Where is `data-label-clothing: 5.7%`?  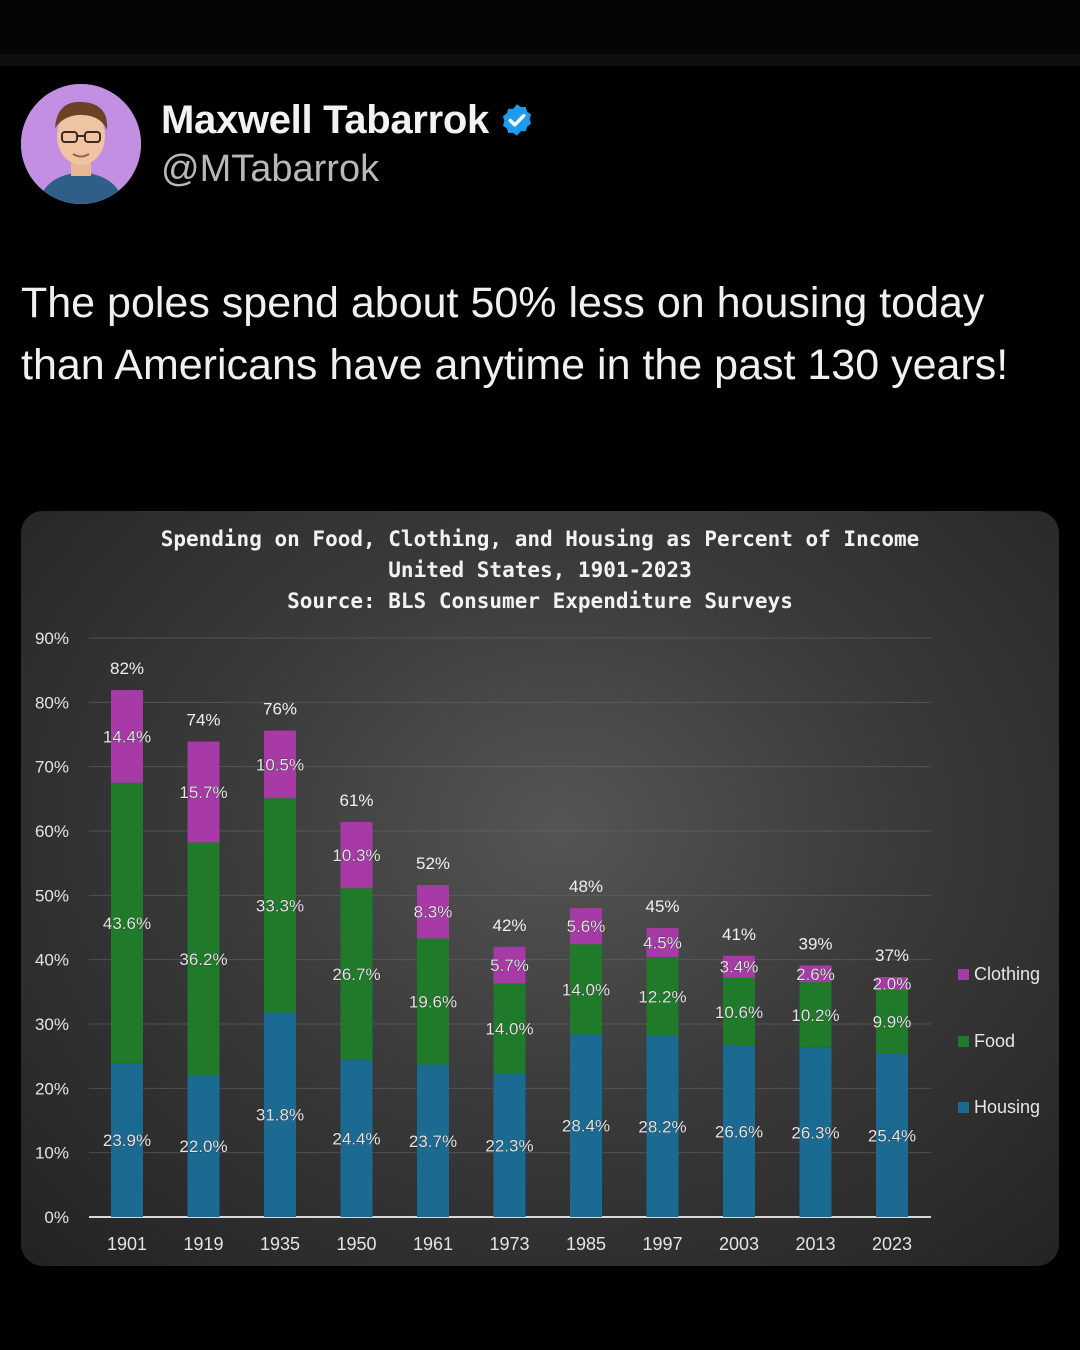
data-label-clothing: 5.7% is located at coordinates (509, 965).